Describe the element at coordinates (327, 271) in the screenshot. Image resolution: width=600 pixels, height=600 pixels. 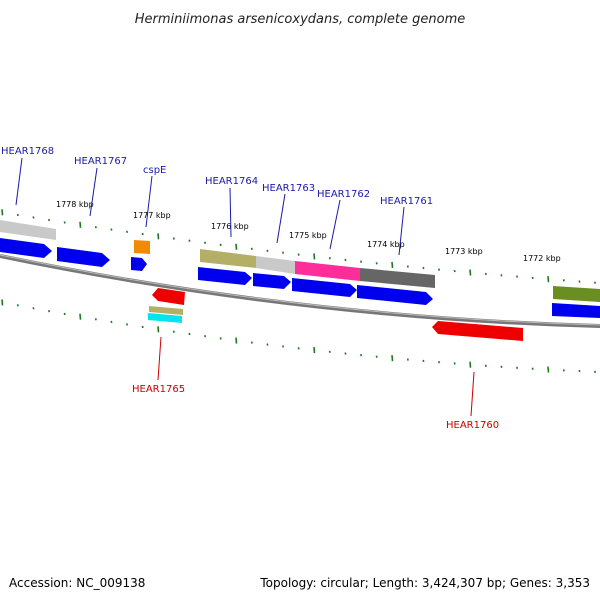
I see `function-bar-hear1762` at that location.